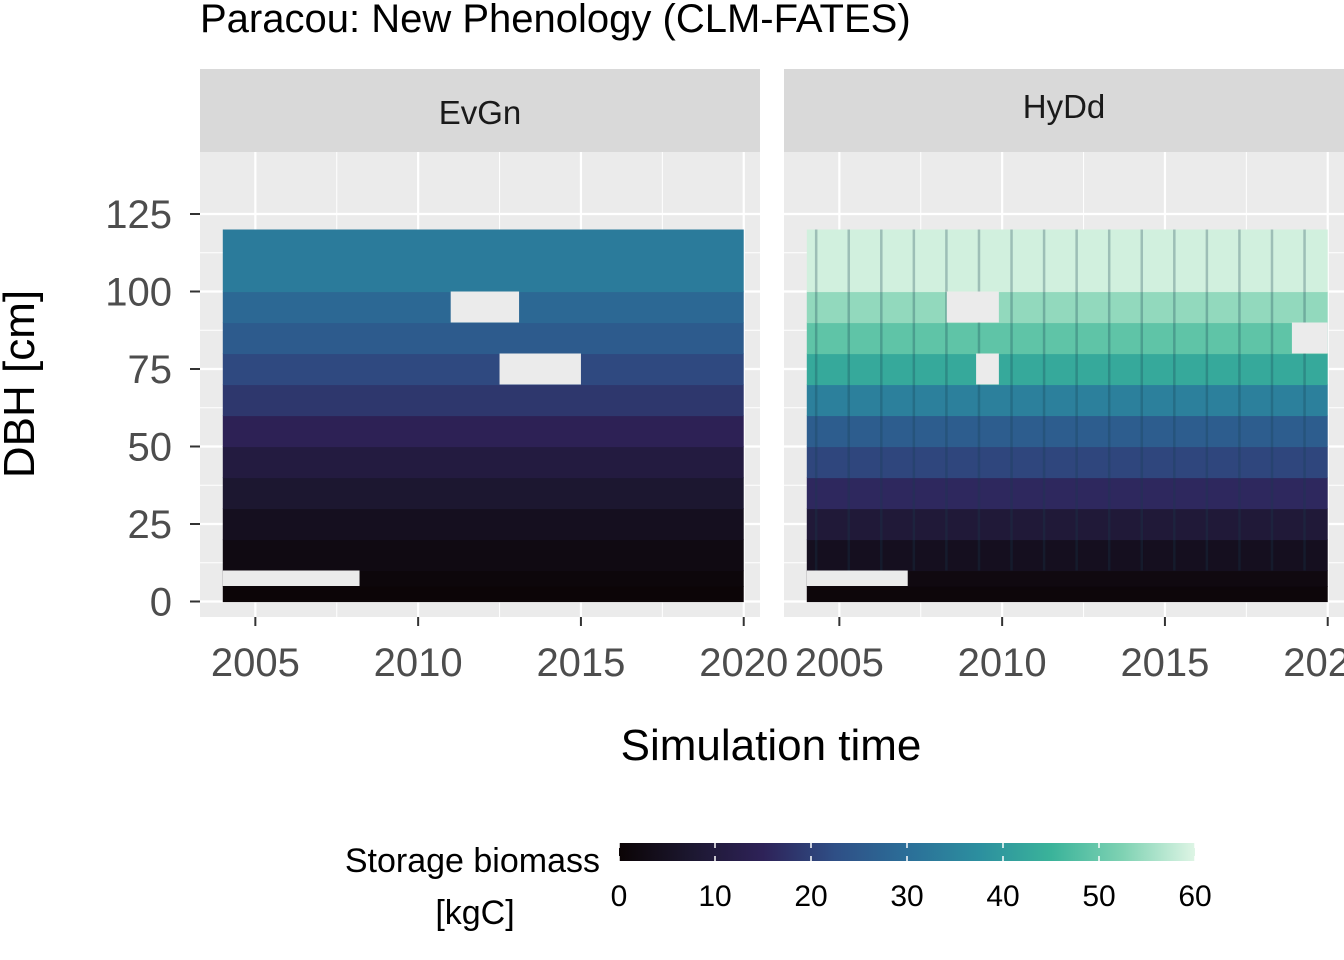  What do you see at coordinates (474, 913) in the screenshot?
I see `legend-title-unit: [kgC]` at bounding box center [474, 913].